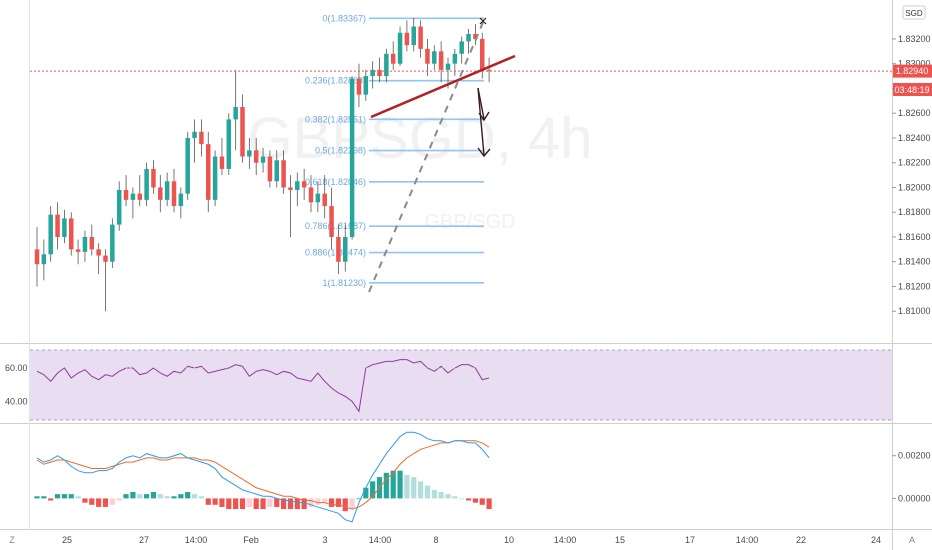  Describe the element at coordinates (344, 283) in the screenshot. I see `fib-level-label: 1(1.81230)` at that location.